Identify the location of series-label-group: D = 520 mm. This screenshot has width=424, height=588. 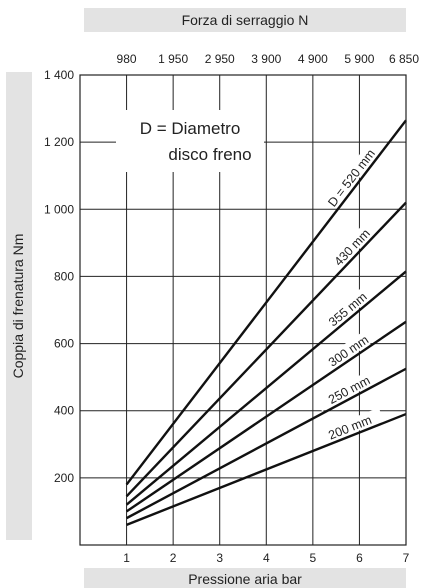
(351, 177).